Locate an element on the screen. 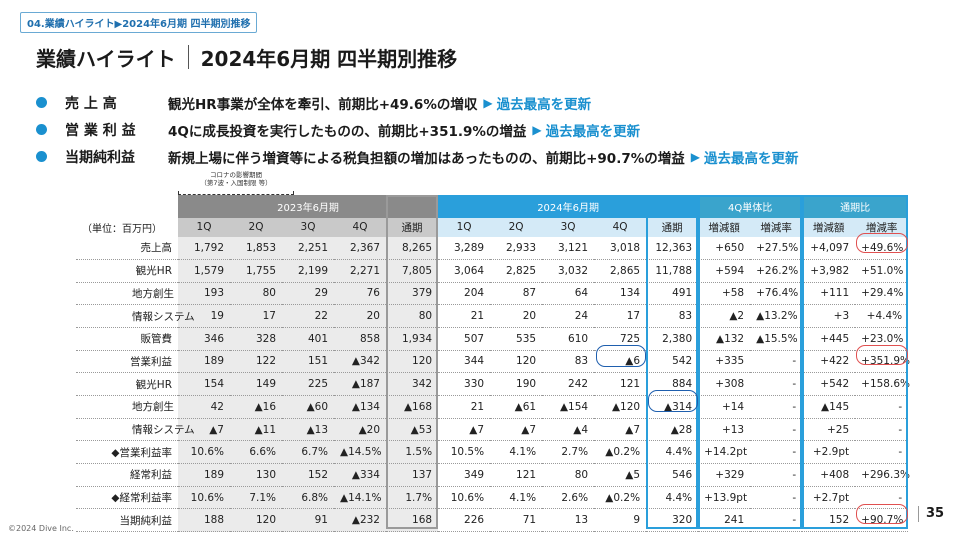  table-cell: +90.7% is located at coordinates (882, 520).